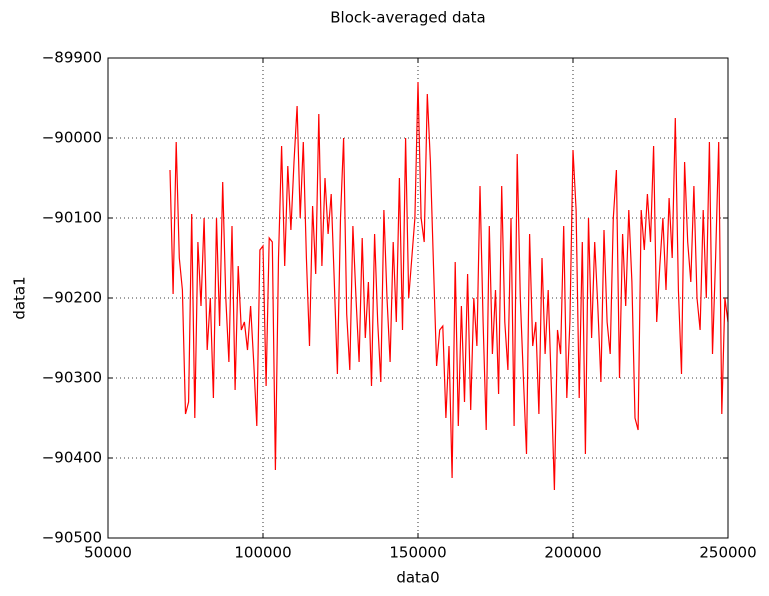 The width and height of the screenshot is (769, 596). I want to click on y-tick-label: −90200, so click(72, 298).